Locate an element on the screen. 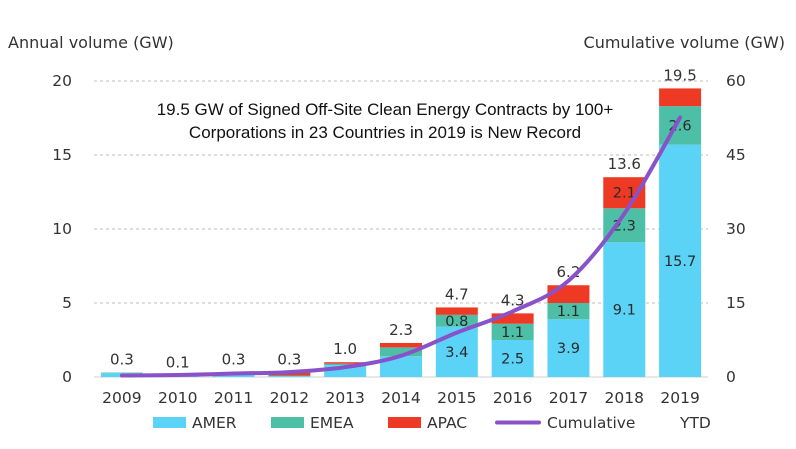  x-tick-label: 2016 is located at coordinates (512, 398).